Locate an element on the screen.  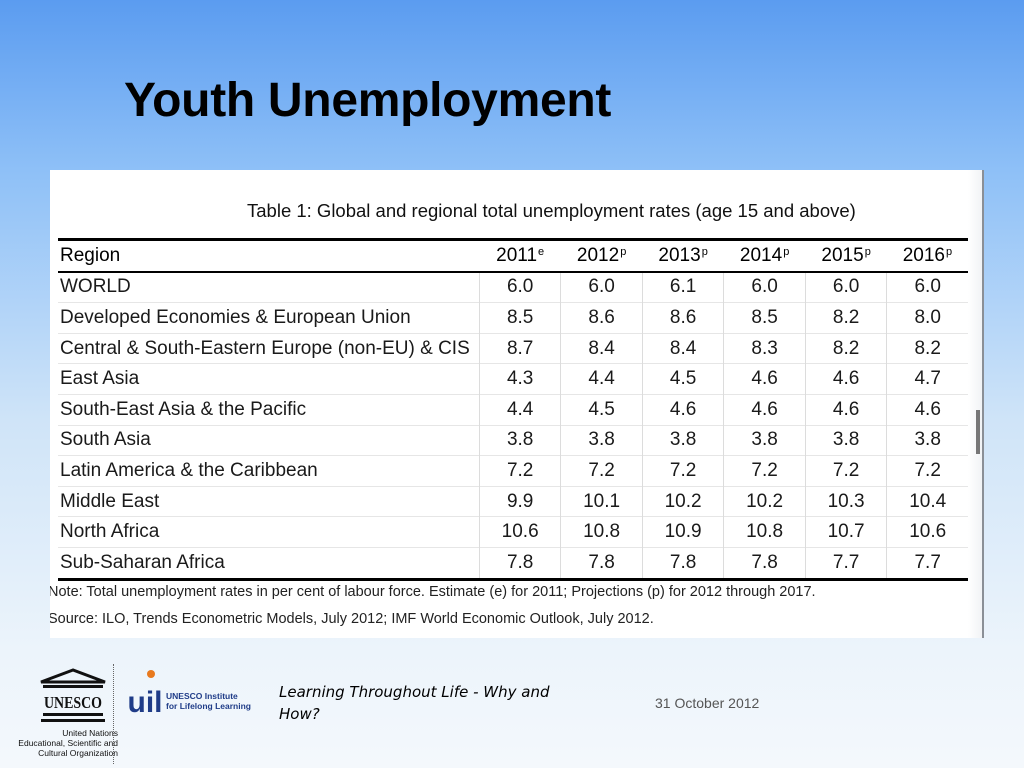
year-label: 2012 is located at coordinates (598, 255).